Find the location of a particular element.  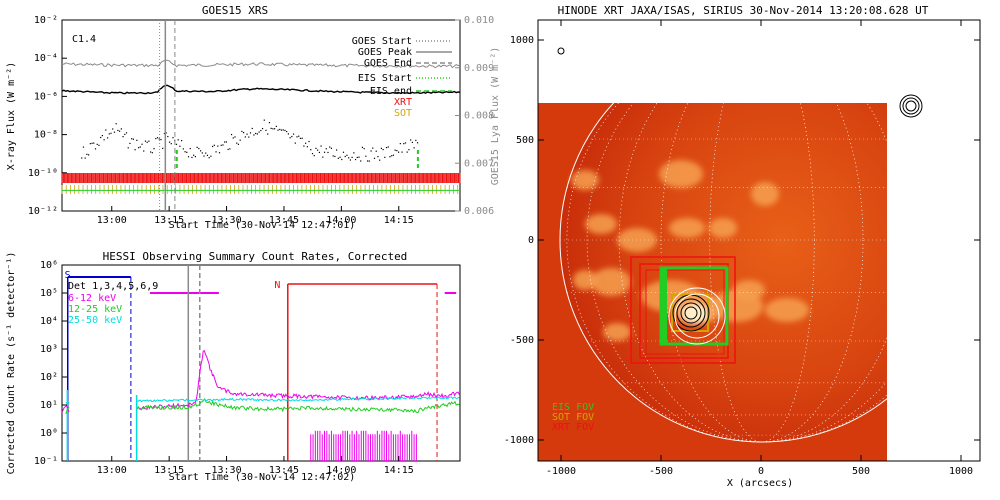

goes-y2-axis: 0.010 0.009 0.008 0.007 0.006 is located at coordinates (474, 116).